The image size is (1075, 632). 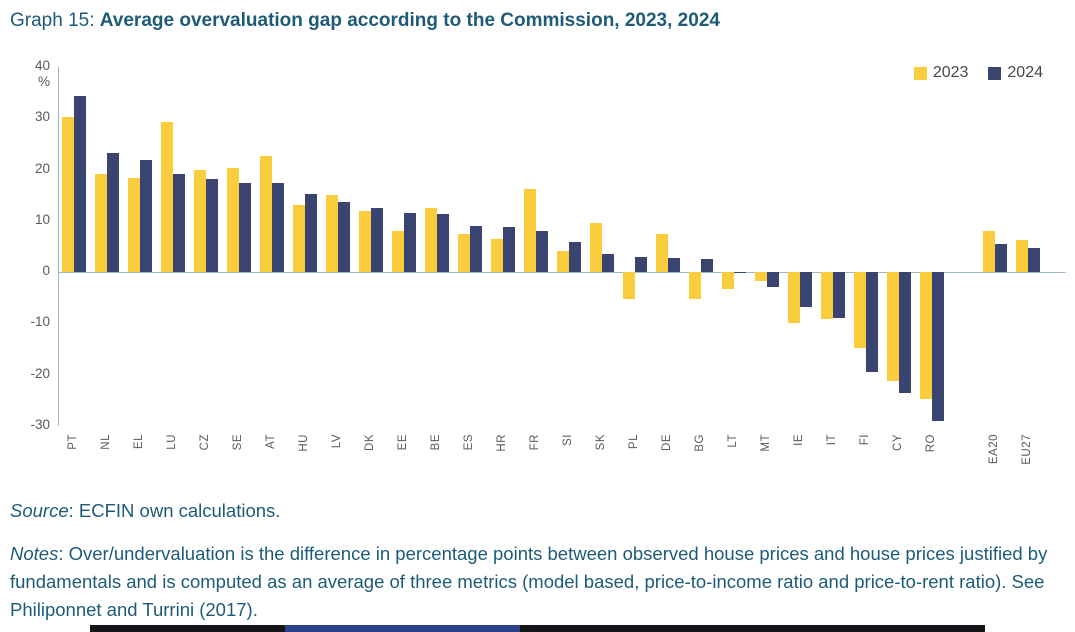 What do you see at coordinates (978, 73) in the screenshot?
I see `chart-legend: 2023 2024` at bounding box center [978, 73].